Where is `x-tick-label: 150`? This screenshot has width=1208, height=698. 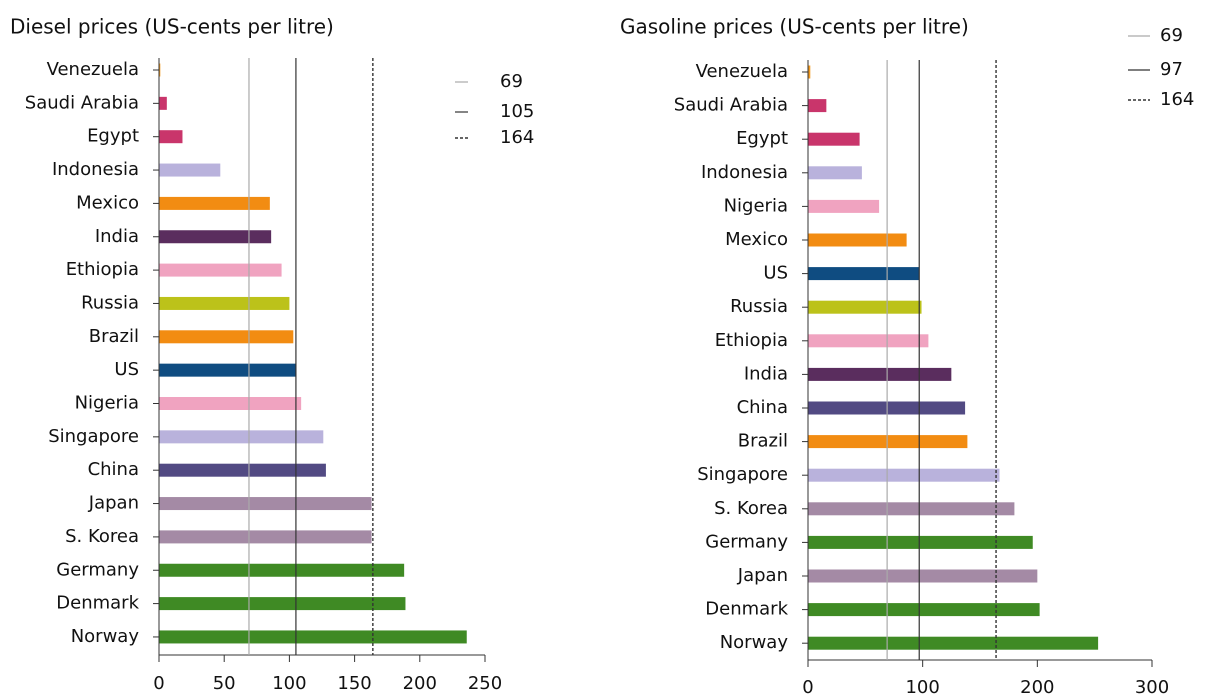
x-tick-label: 150 is located at coordinates (354, 683).